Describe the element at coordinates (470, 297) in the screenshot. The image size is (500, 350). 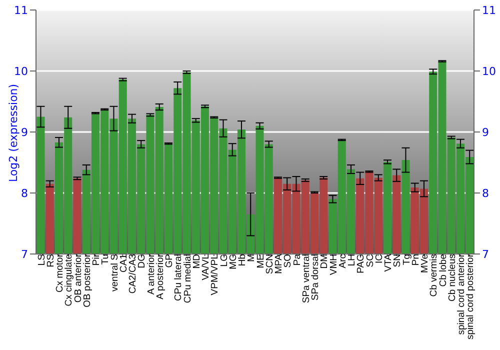
I see `x-tick-label: spinal cord posterior` at that location.